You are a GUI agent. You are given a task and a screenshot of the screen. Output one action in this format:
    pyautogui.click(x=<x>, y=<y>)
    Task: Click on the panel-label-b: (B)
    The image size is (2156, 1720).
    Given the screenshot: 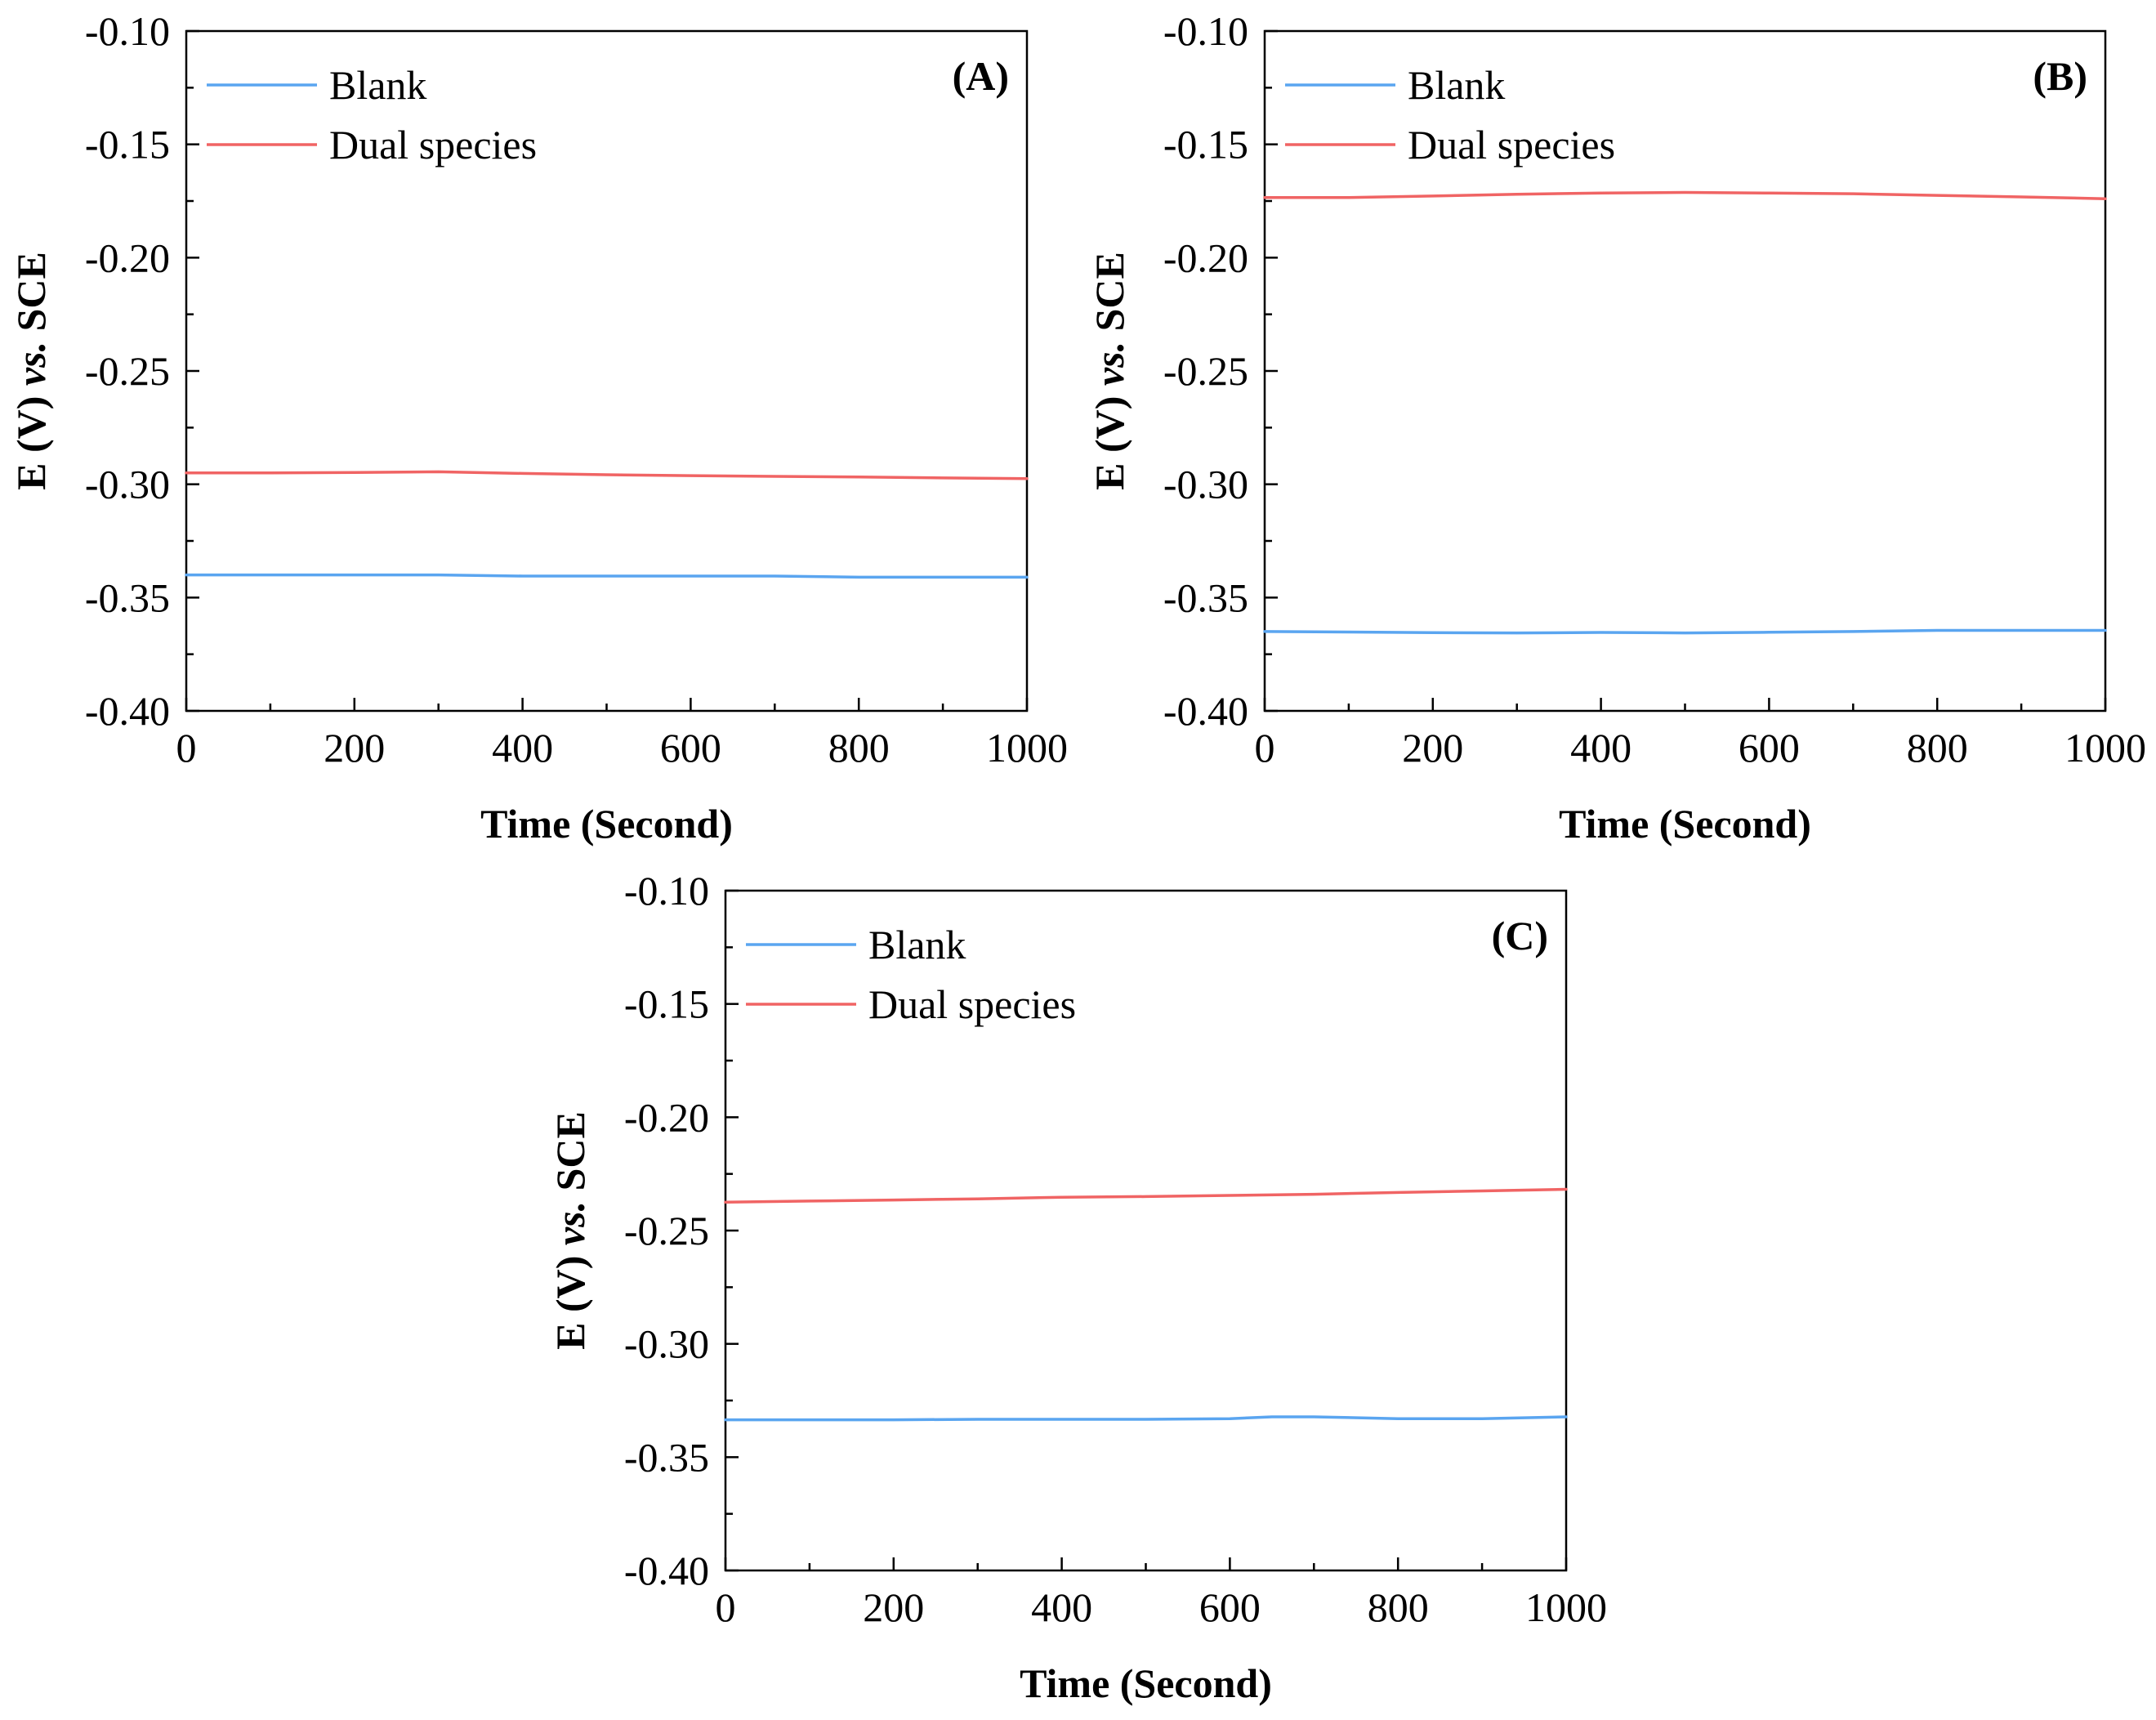 What is the action you would take?
    pyautogui.click(x=2060, y=76)
    